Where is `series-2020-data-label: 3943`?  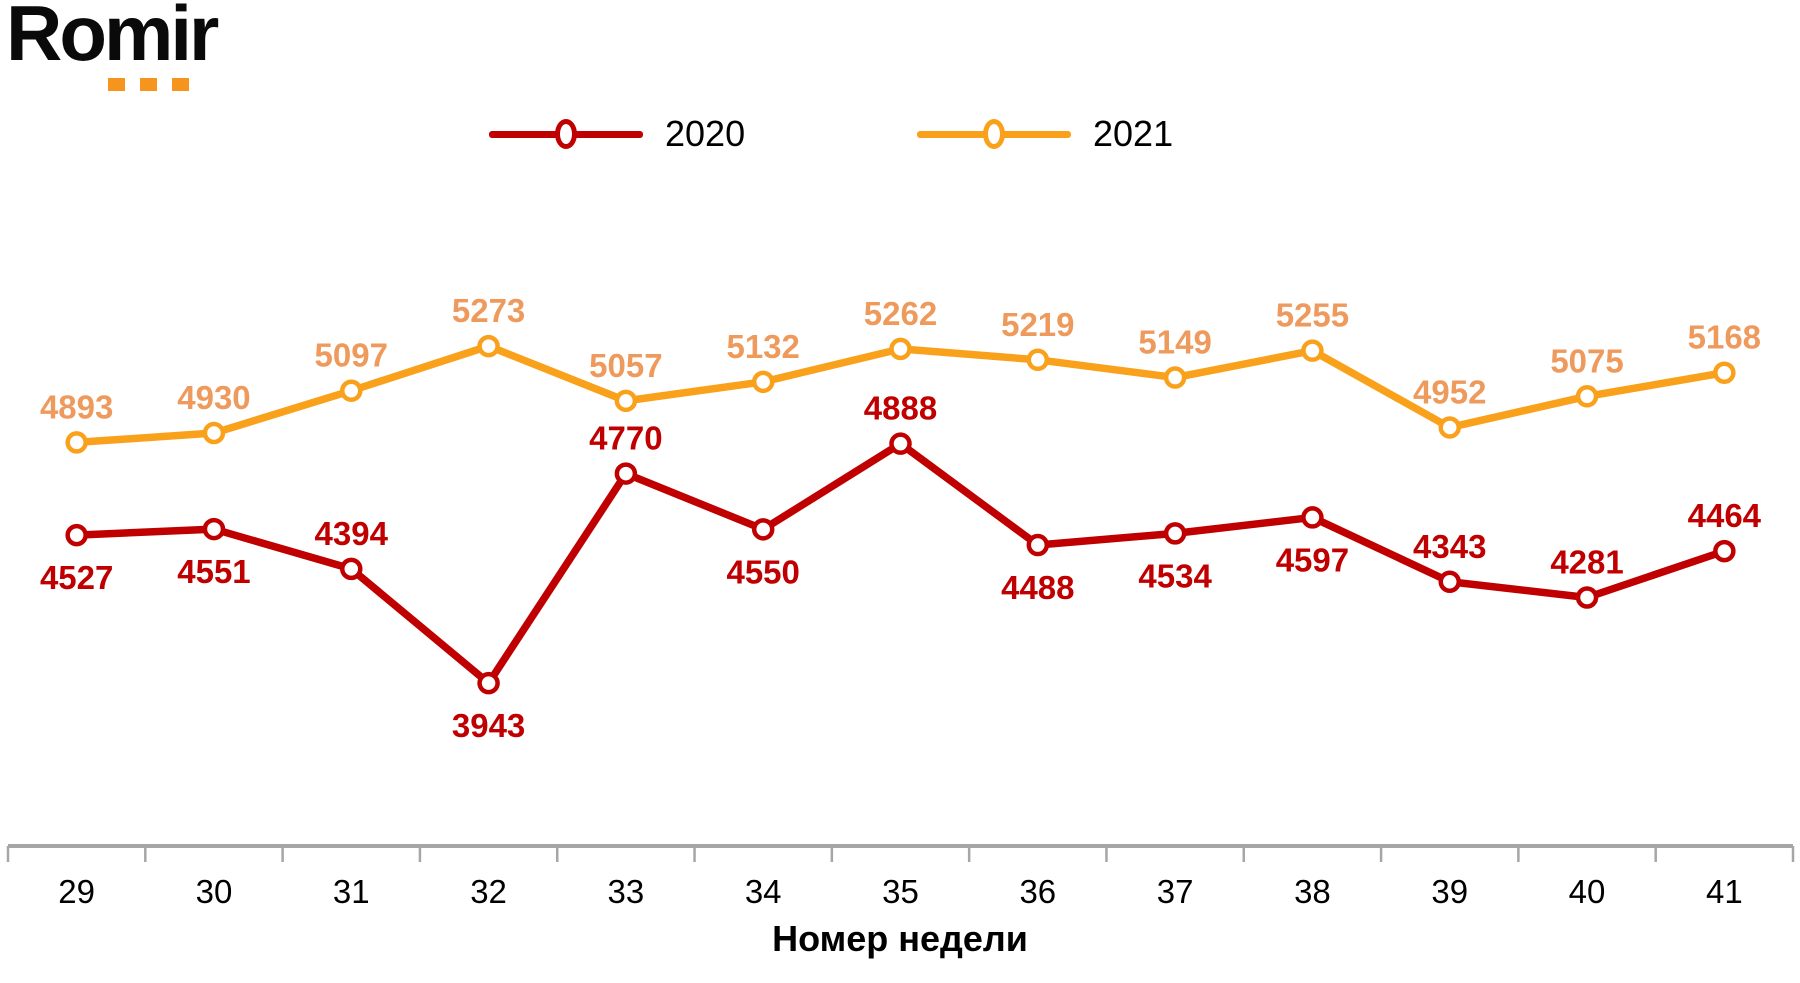
series-2020-data-label: 3943 is located at coordinates (488, 725).